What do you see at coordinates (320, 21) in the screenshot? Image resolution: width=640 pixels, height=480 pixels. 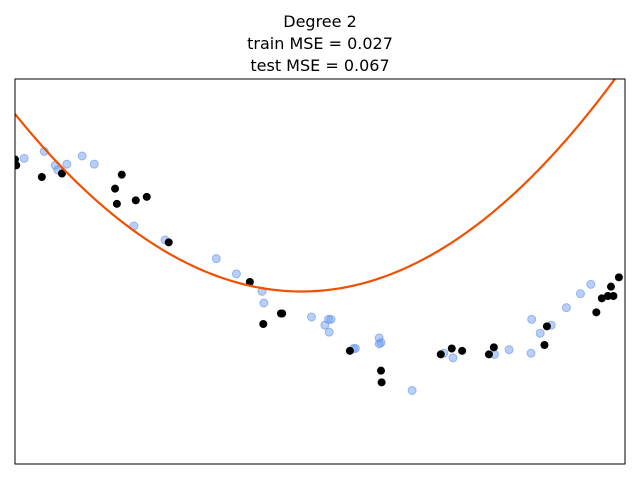 I see `chart-title: Degree 2` at bounding box center [320, 21].